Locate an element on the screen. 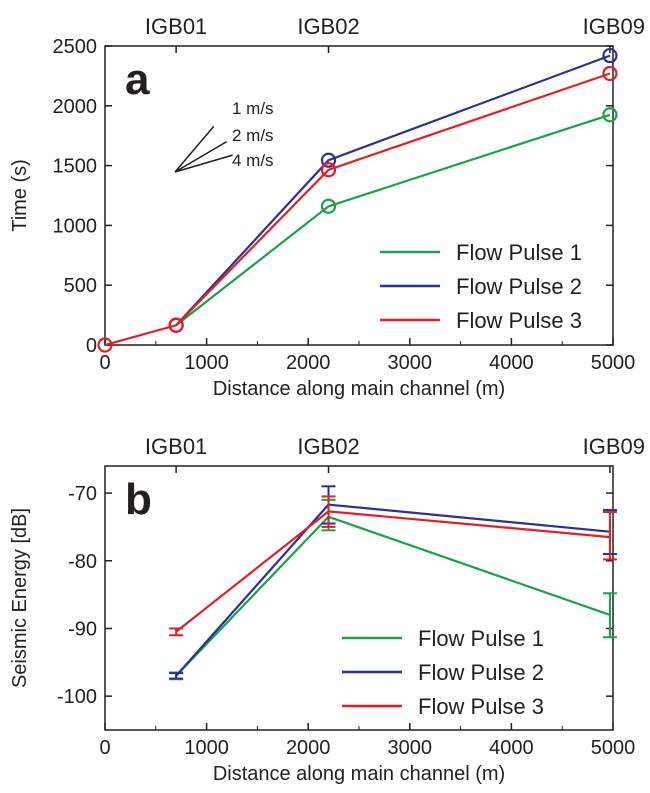 Image resolution: width=650 pixels, height=793 pixels. y-tick-label: -80 is located at coordinates (82, 562).